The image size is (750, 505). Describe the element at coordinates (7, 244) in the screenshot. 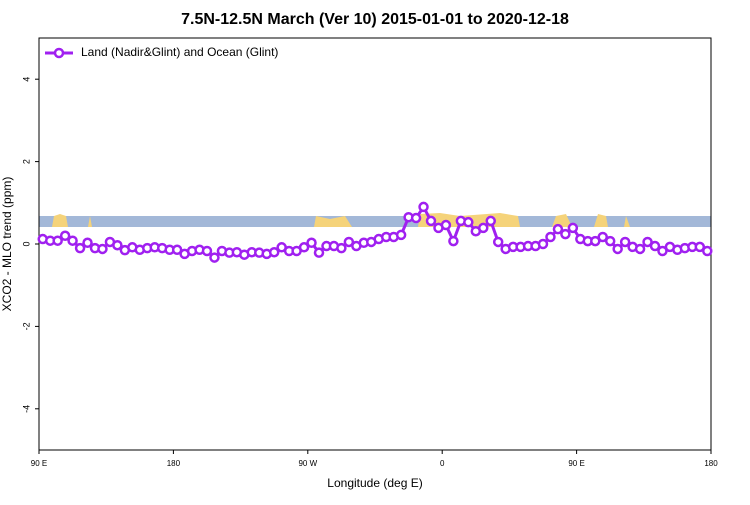

I see `y-axis-label: XCO2 - MLO trend (ppm)` at that location.